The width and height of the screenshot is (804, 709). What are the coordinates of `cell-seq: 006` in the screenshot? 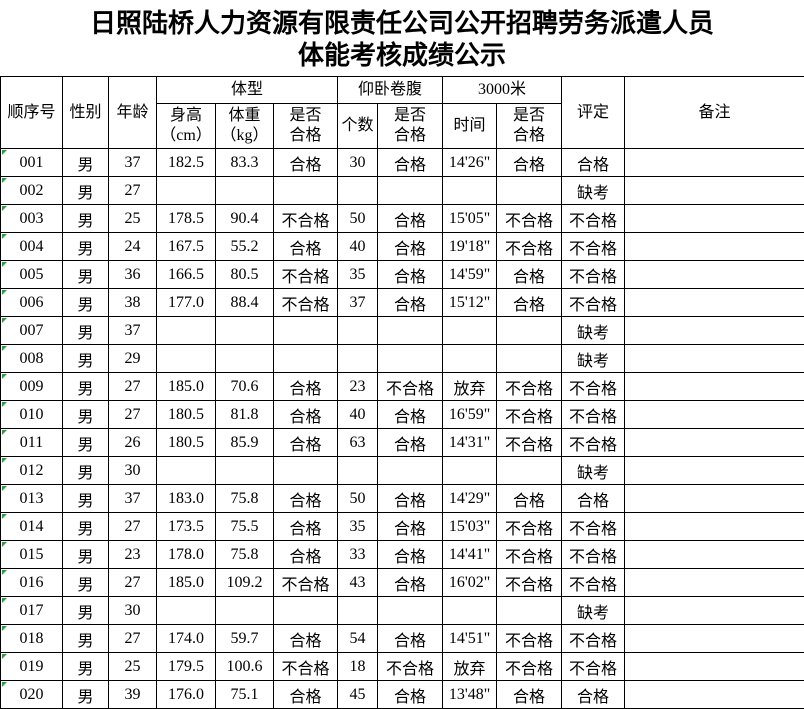 It's located at (31, 302).